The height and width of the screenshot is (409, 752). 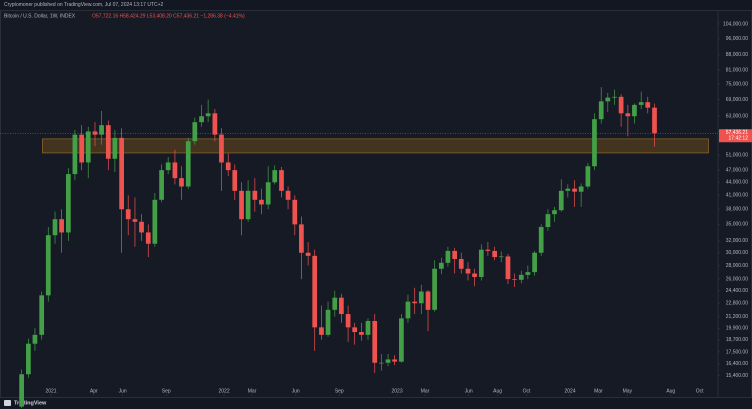 I want to click on y-tick-label: 96,000.00, so click(x=737, y=39).